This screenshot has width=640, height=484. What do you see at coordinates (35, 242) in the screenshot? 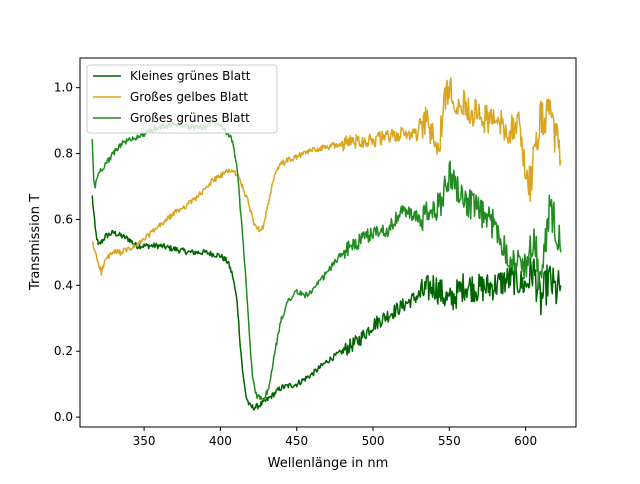
I see `y-axis-label: Transmission T` at bounding box center [35, 242].